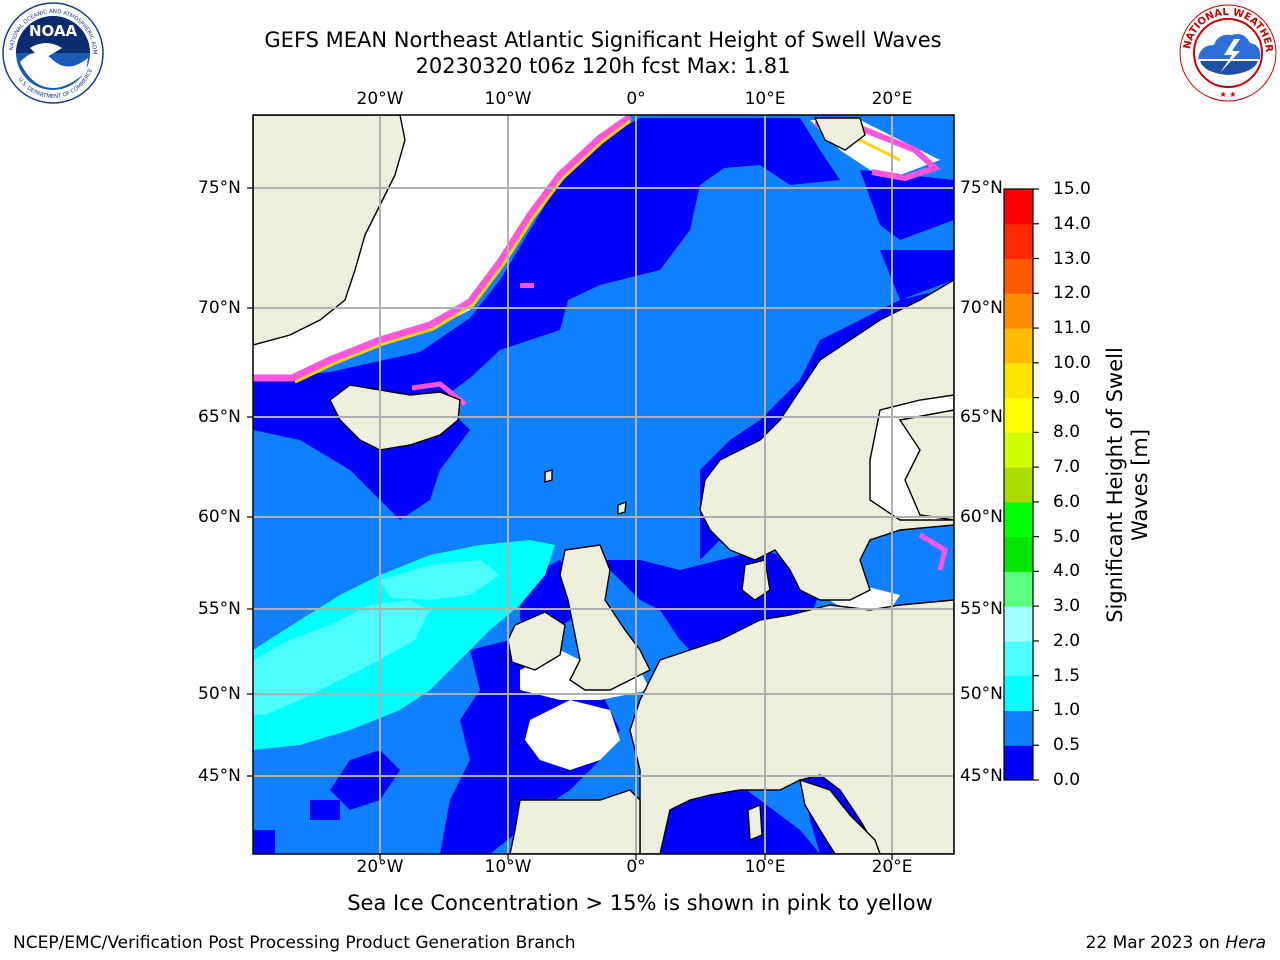 The width and height of the screenshot is (1280, 960). What do you see at coordinates (926, 465) in the screenshot?
I see `finland` at bounding box center [926, 465].